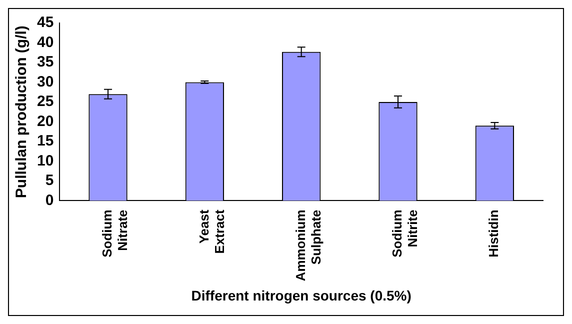 This screenshot has height=324, width=572. Describe the element at coordinates (45, 121) in the screenshot. I see `y-tick-label: 20` at that location.